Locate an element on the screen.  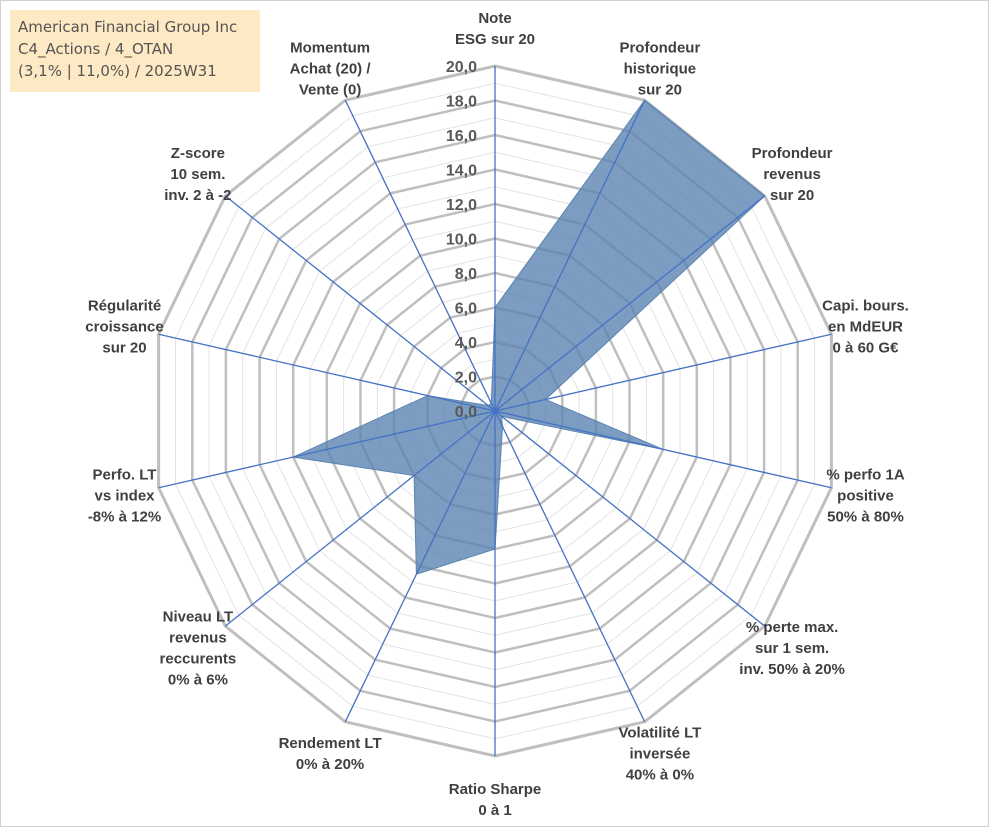
category-label-line: inv. 50% à 20% is located at coordinates (792, 669).